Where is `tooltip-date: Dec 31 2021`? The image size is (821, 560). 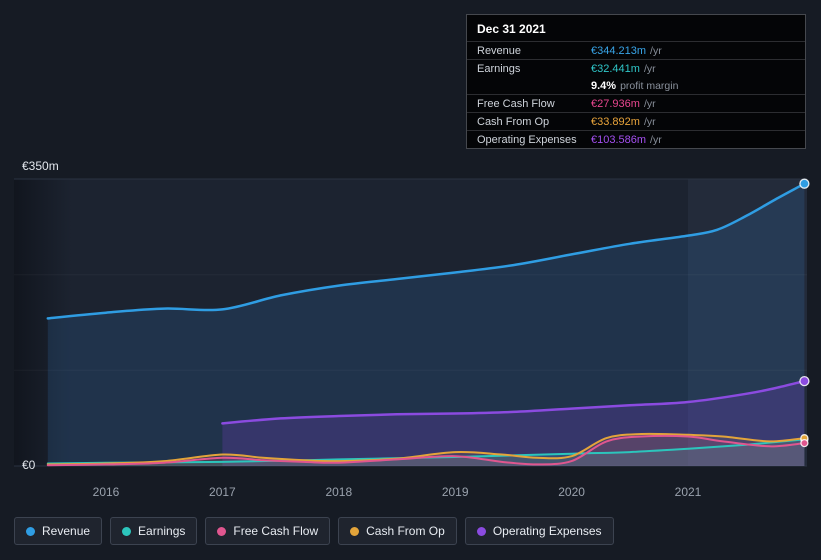 tooltip-date: Dec 31 2021 is located at coordinates (636, 28).